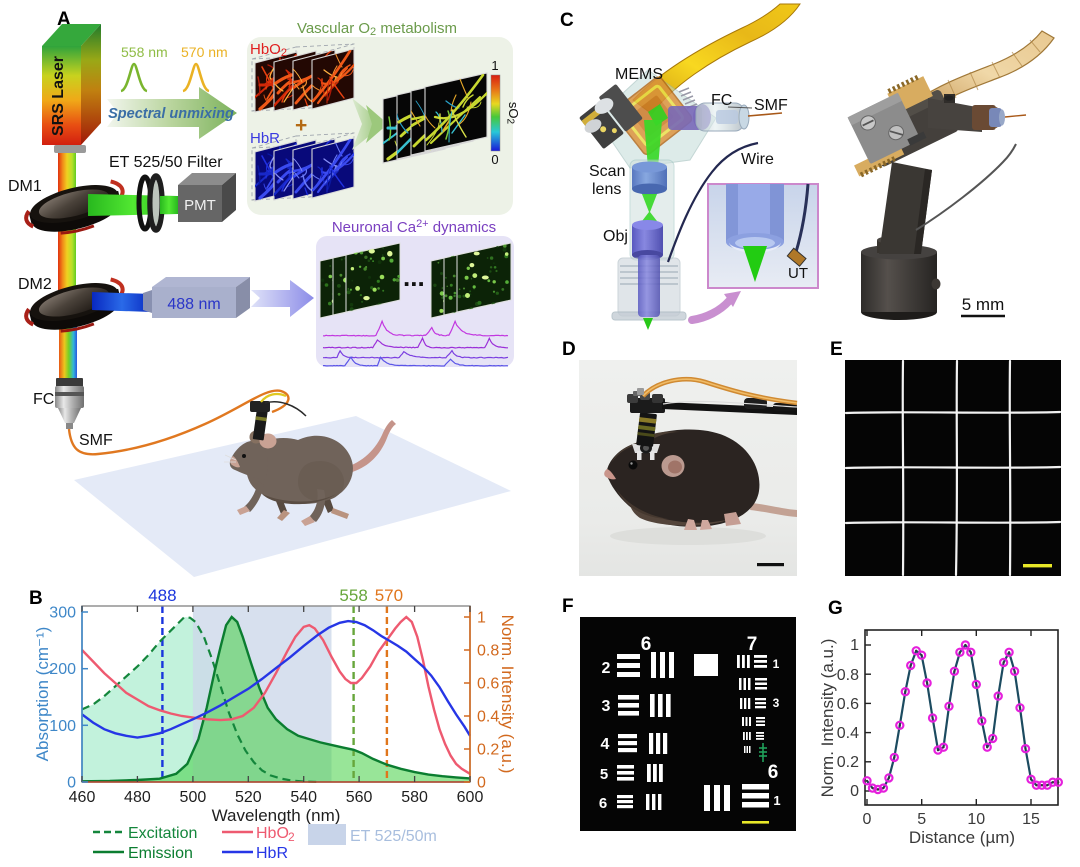  What do you see at coordinates (204, 52) in the screenshot?
I see `svg-text: 570 nm` at bounding box center [204, 52].